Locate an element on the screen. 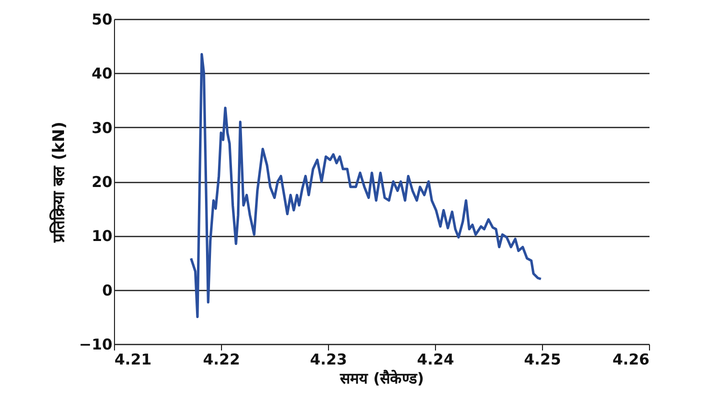 This screenshot has height=415, width=713. y-tick-label: 10 is located at coordinates (102, 236).